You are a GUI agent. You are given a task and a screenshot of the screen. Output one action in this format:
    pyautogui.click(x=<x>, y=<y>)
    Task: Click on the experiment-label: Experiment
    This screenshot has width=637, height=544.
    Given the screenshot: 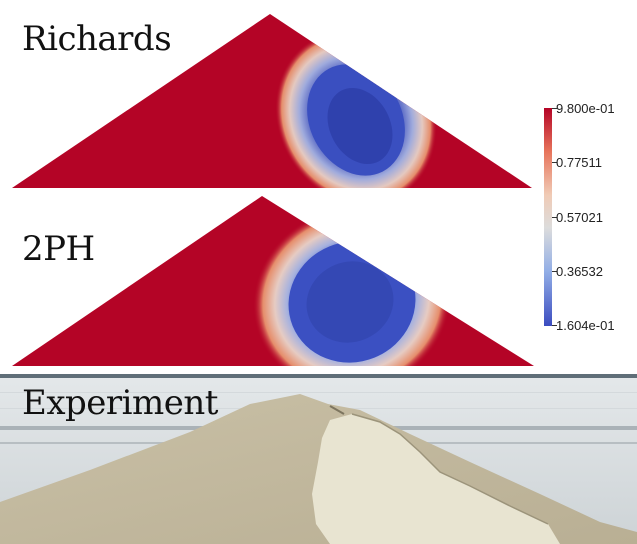 What is the action you would take?
    pyautogui.click(x=120, y=403)
    